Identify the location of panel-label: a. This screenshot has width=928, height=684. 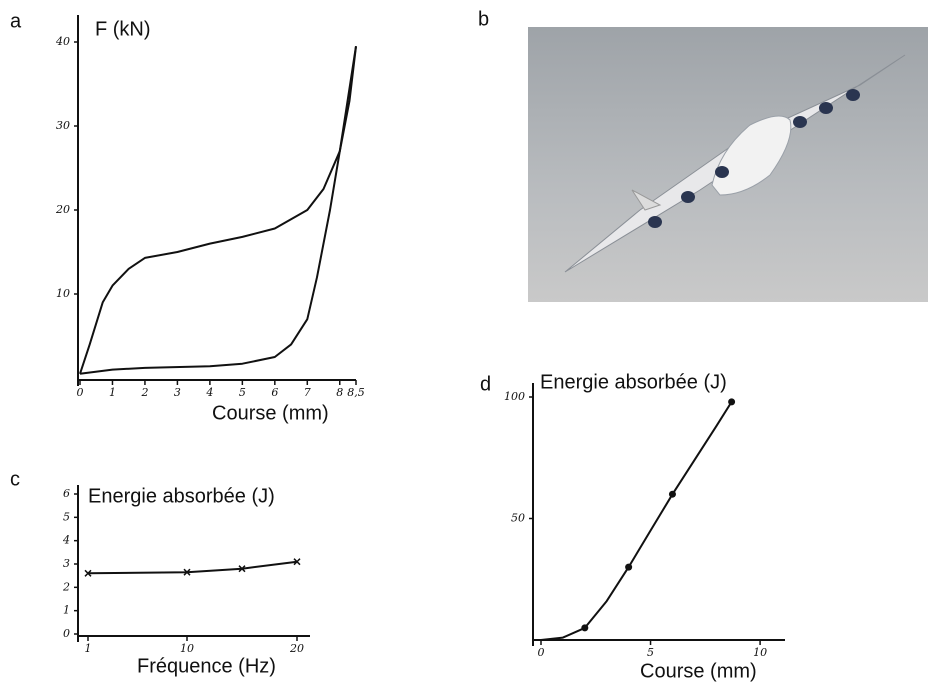
(16, 21).